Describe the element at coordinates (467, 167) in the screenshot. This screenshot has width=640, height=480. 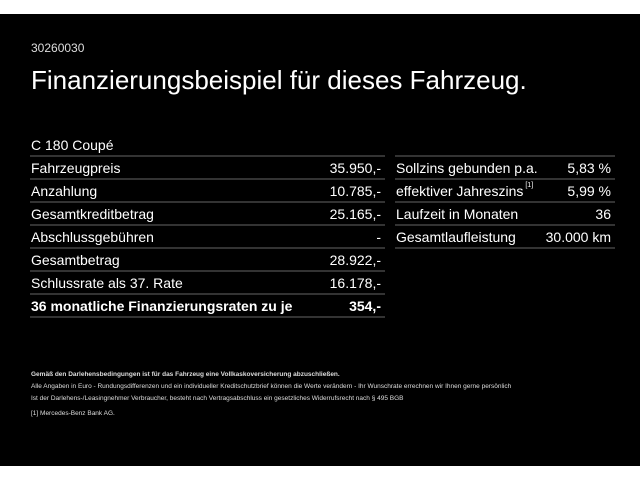
I see `row-label: Sollzins gebunden p.a.` at that location.